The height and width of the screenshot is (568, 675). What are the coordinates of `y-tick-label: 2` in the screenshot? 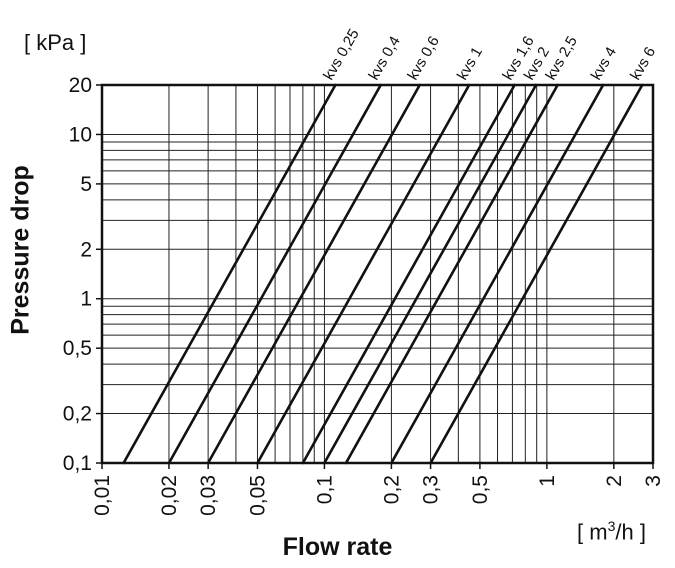 It's located at (86, 249).